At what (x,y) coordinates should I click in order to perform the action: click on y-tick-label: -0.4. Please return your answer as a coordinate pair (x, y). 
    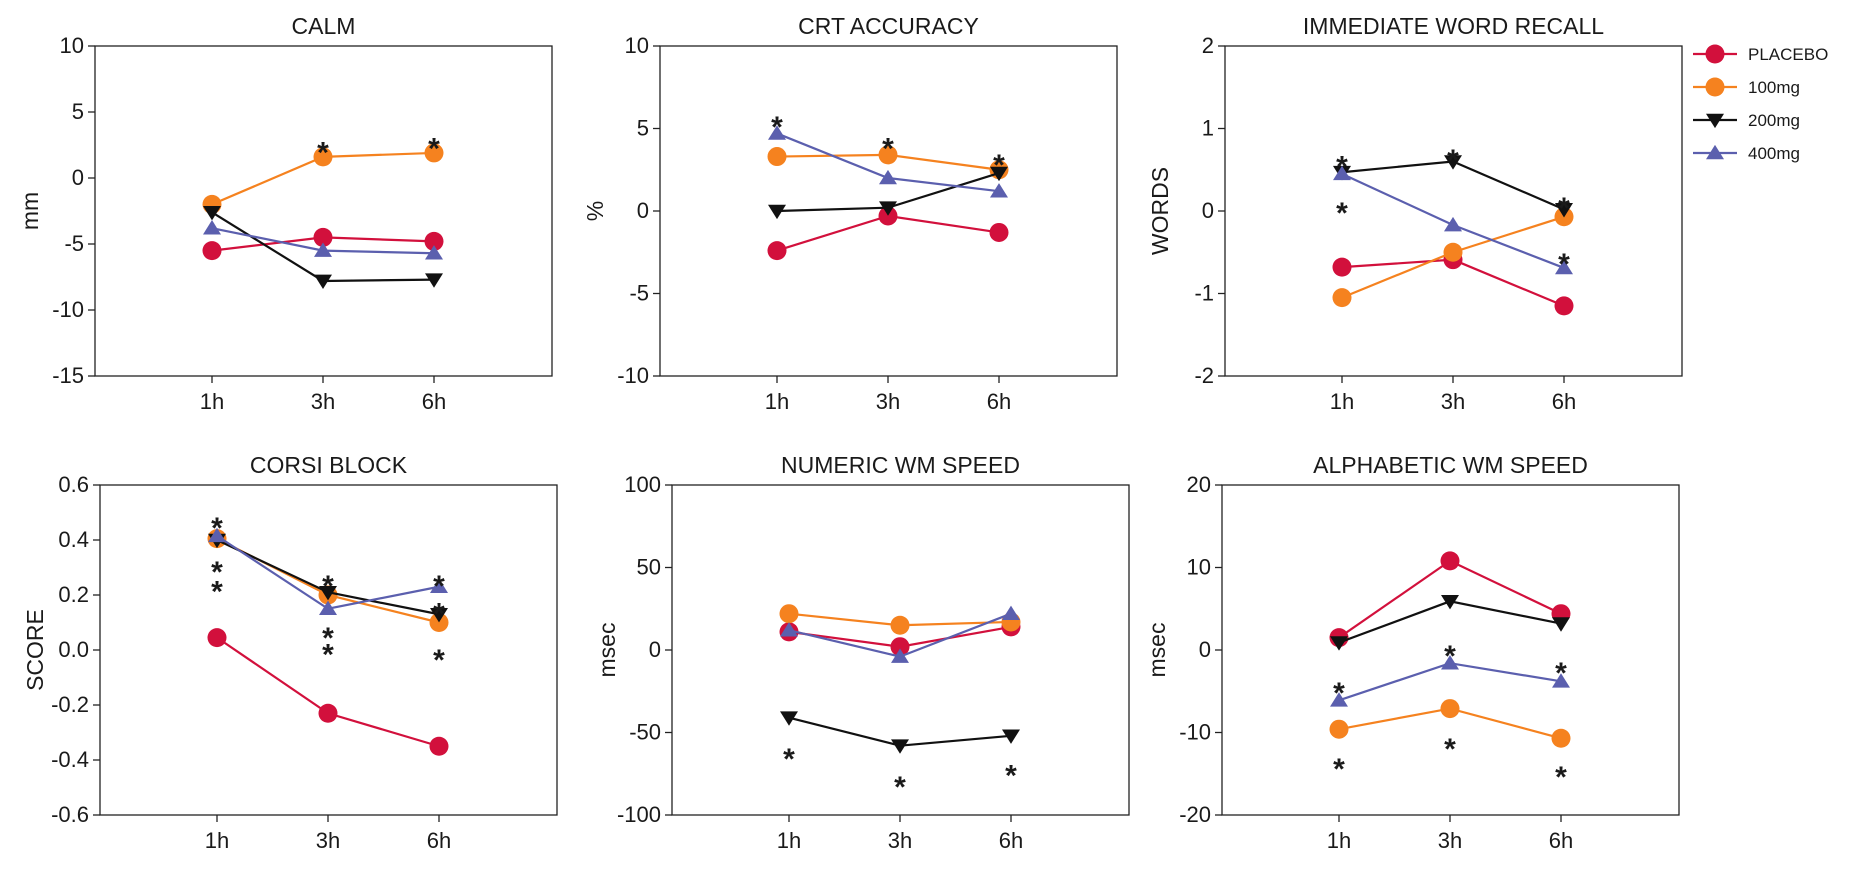
    Looking at the image, I should click on (70, 759).